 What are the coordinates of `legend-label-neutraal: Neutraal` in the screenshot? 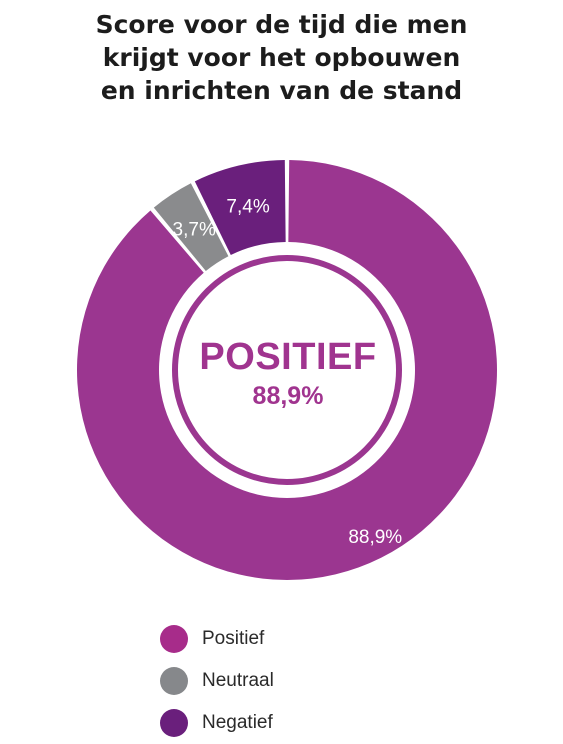 It's located at (238, 680).